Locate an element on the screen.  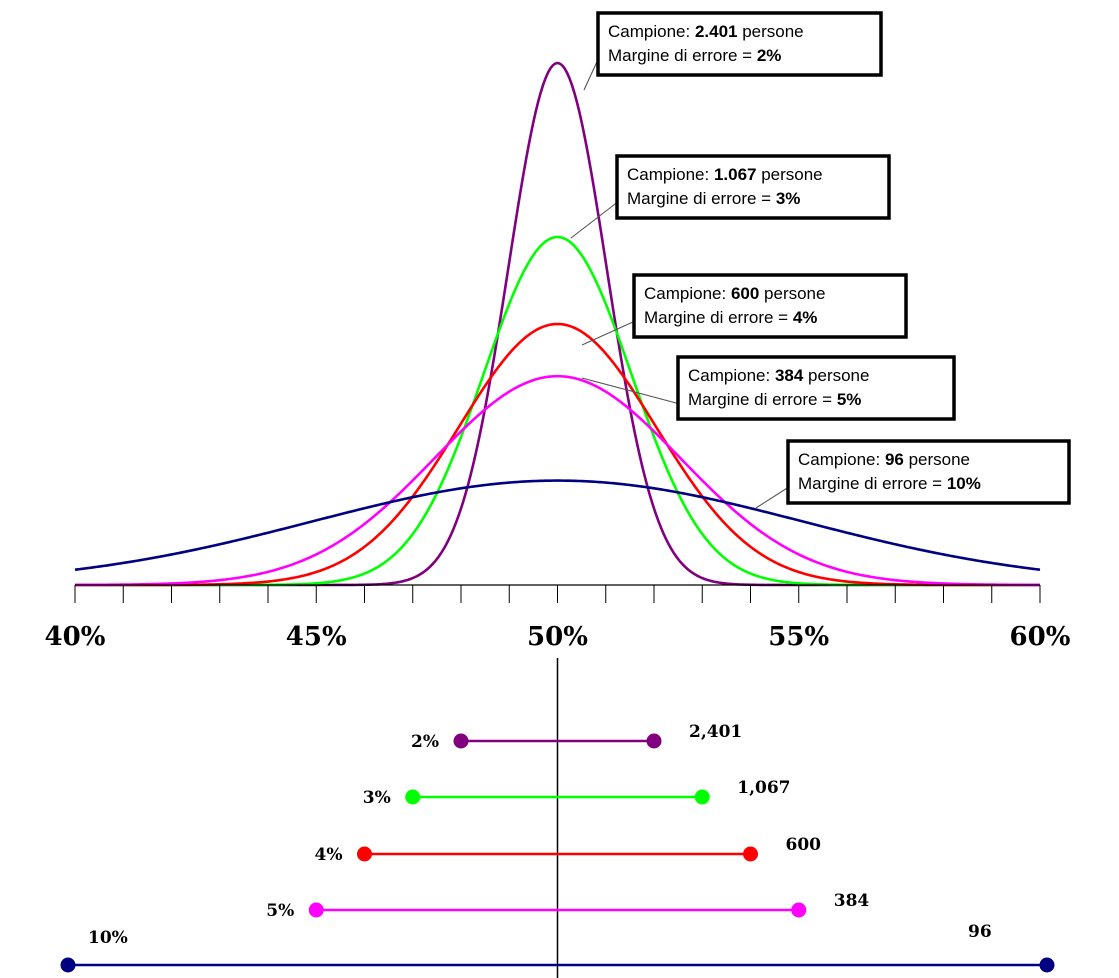
interval-row: 5% 384 is located at coordinates (567, 906).